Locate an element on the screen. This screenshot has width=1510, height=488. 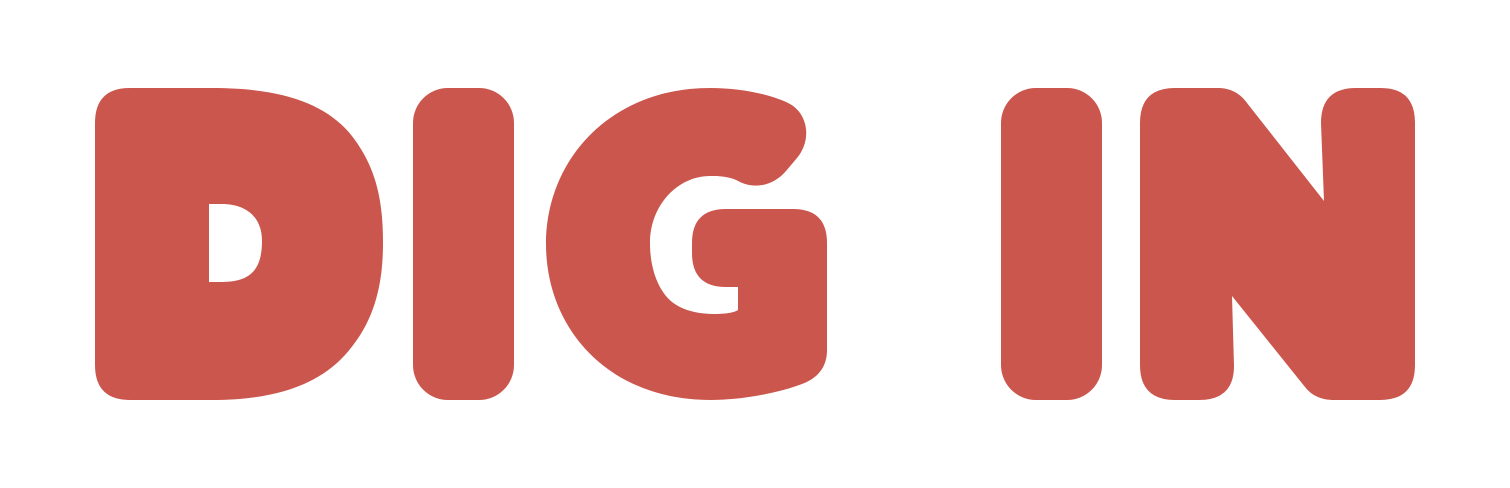
letter-g is located at coordinates (686, 244).